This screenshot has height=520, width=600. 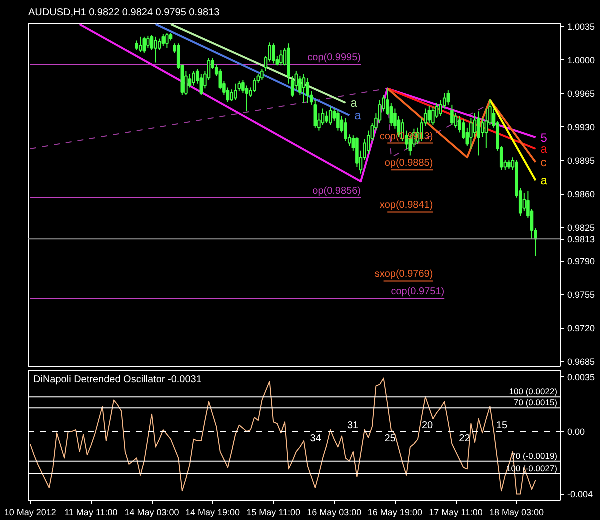 What do you see at coordinates (582, 127) in the screenshot?
I see `y-tick-label: 0.9930` at bounding box center [582, 127].